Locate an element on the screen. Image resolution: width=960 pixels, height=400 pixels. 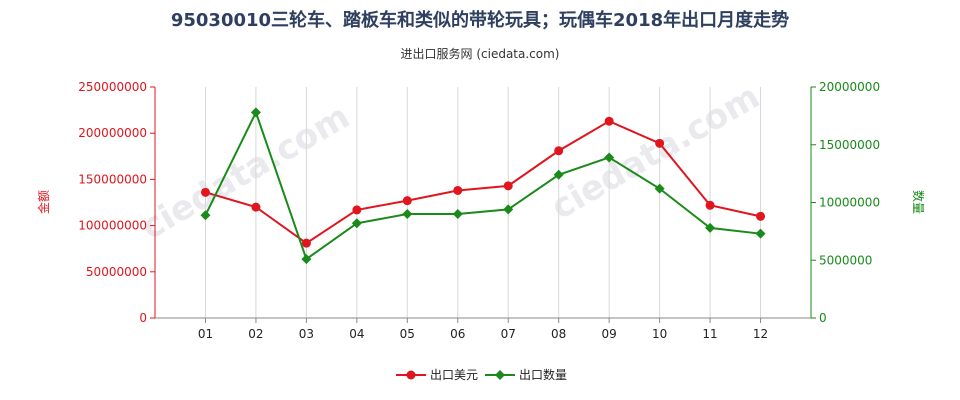
left-tick-label: 50000000 is located at coordinates (116, 272).